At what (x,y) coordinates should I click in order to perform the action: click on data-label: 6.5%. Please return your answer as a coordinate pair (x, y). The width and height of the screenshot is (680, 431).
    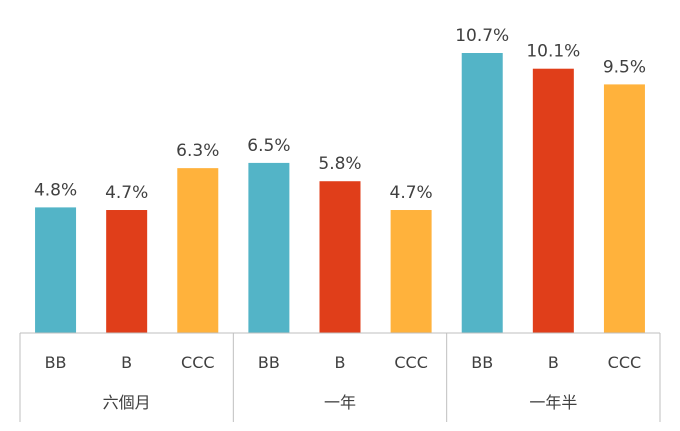
    Looking at the image, I should click on (268, 146).